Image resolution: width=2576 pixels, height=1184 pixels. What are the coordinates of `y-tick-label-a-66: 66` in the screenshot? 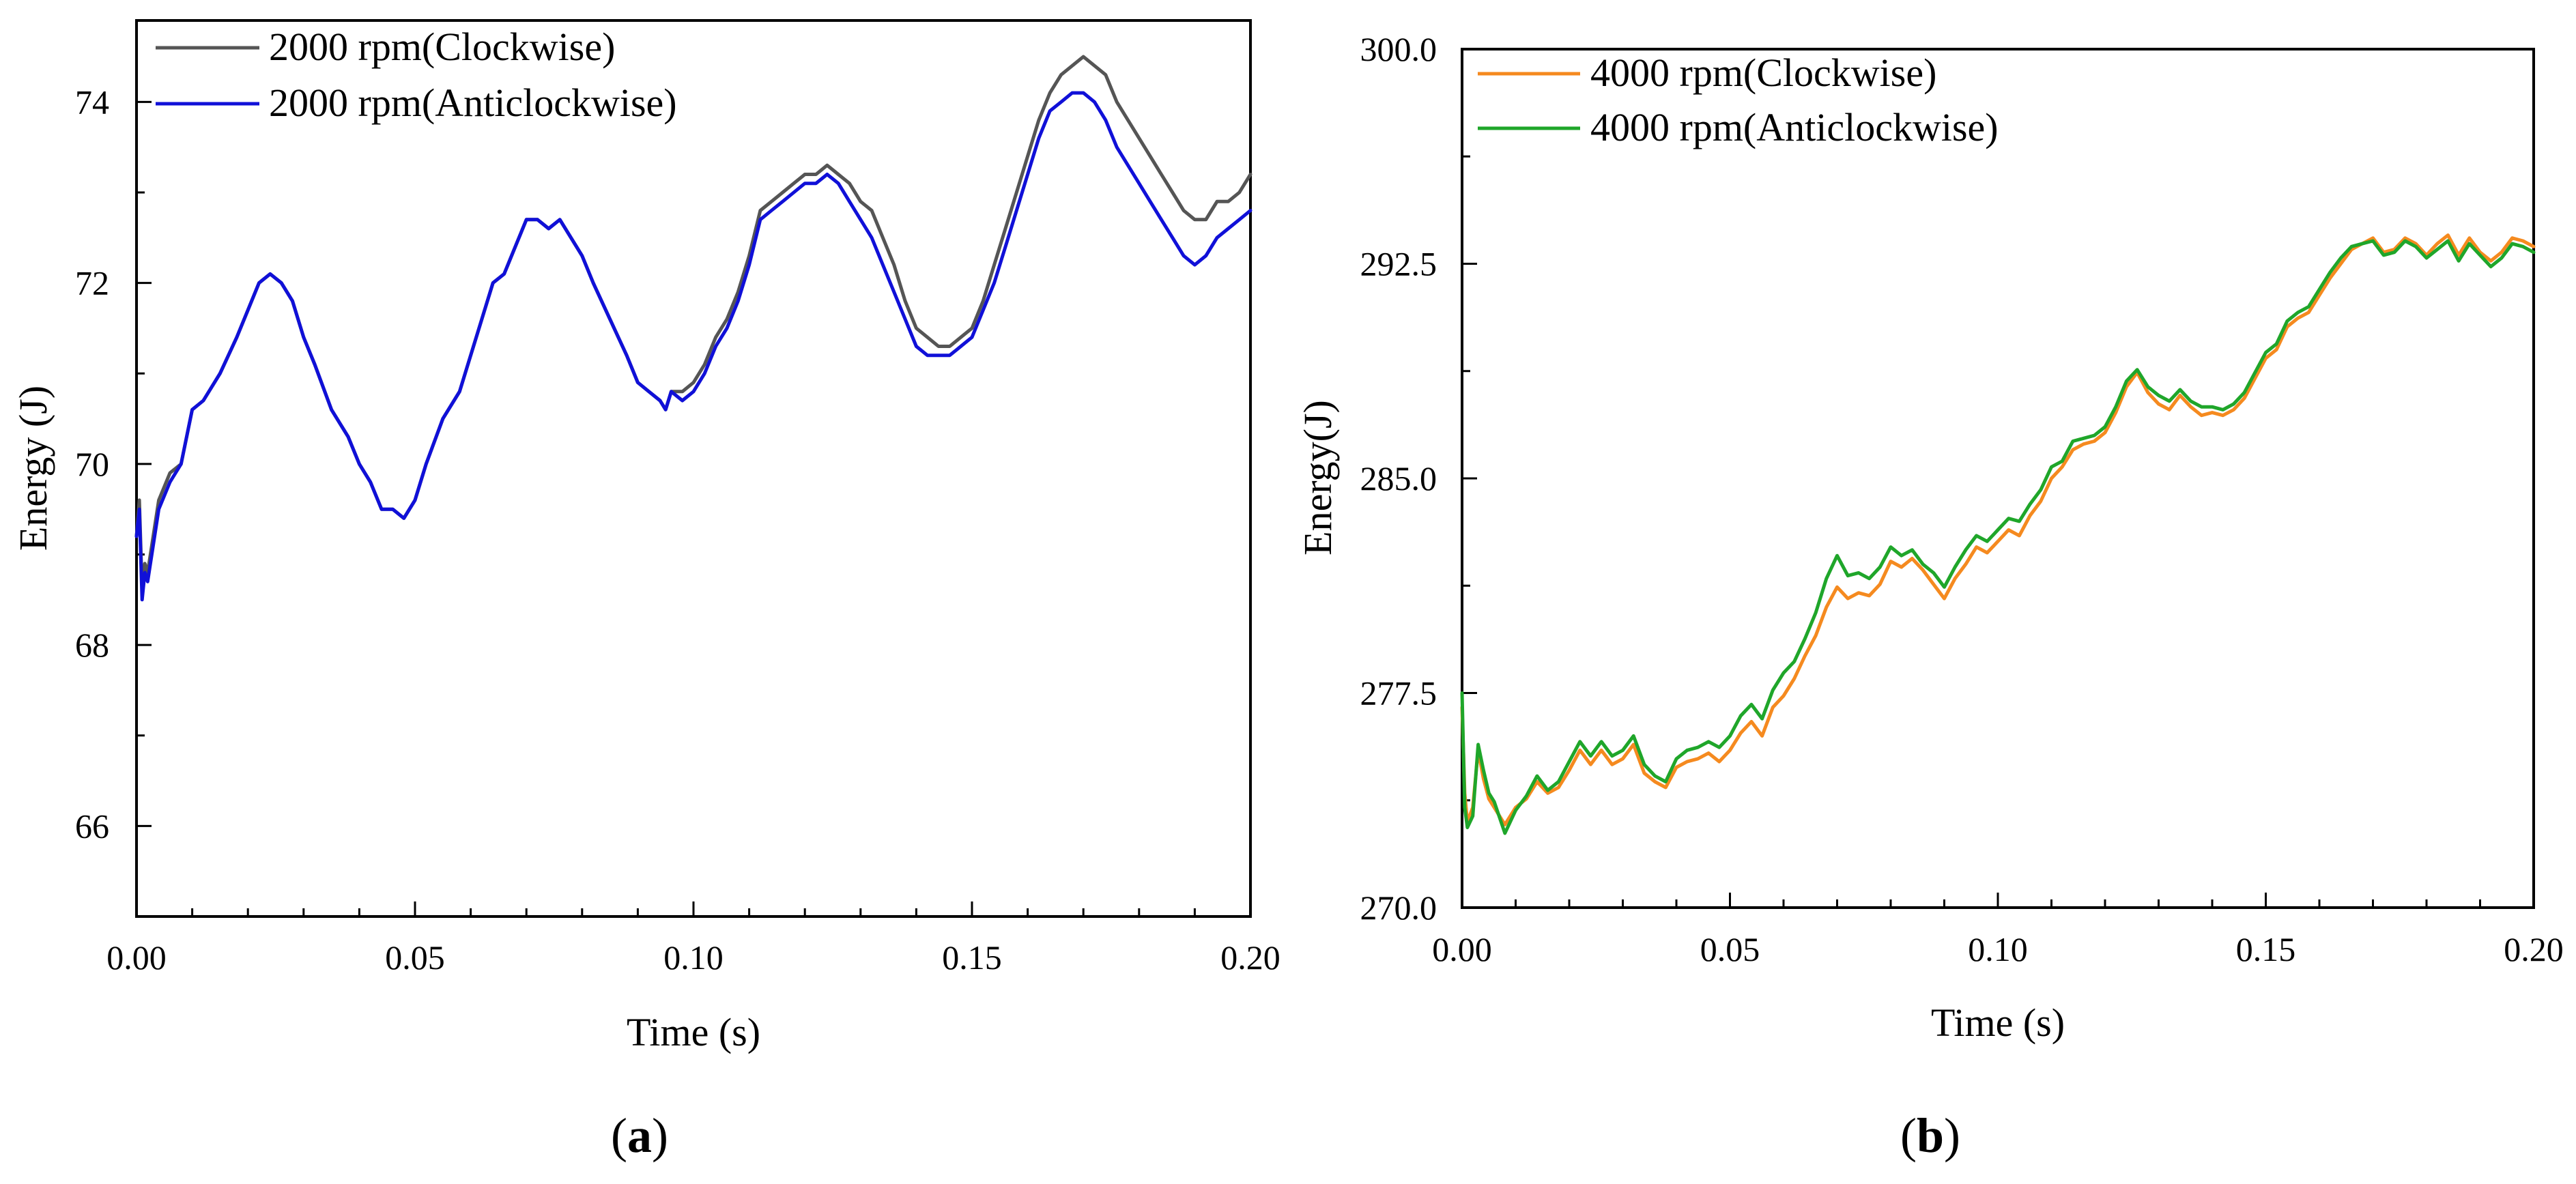 It's located at (92, 826).